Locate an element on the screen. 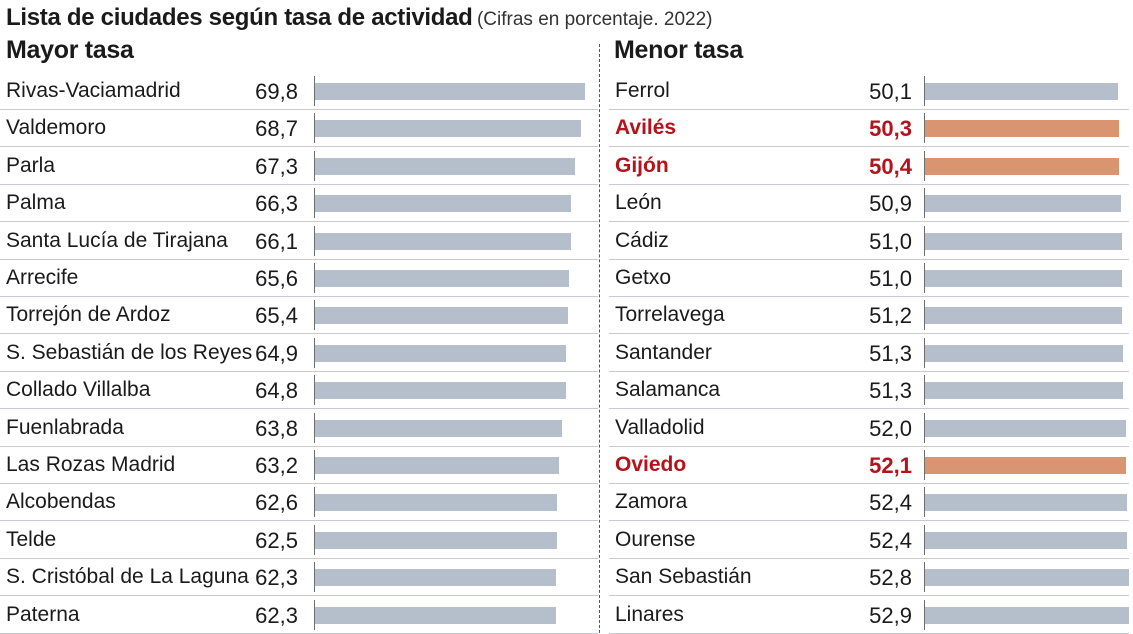  category-label: Arrecife is located at coordinates (42, 277).